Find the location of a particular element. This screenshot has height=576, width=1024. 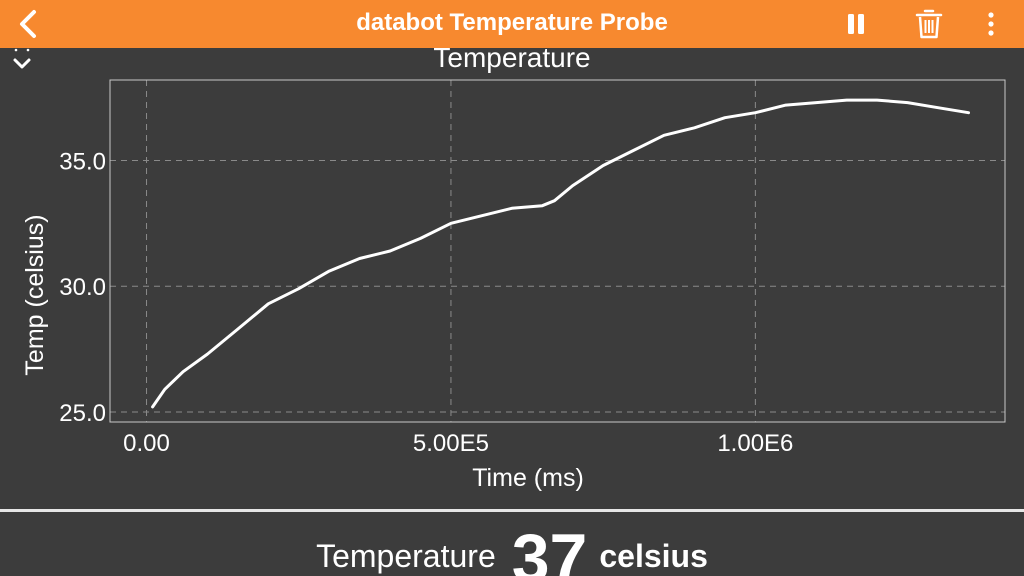

reading-label: Temperature is located at coordinates (406, 556).